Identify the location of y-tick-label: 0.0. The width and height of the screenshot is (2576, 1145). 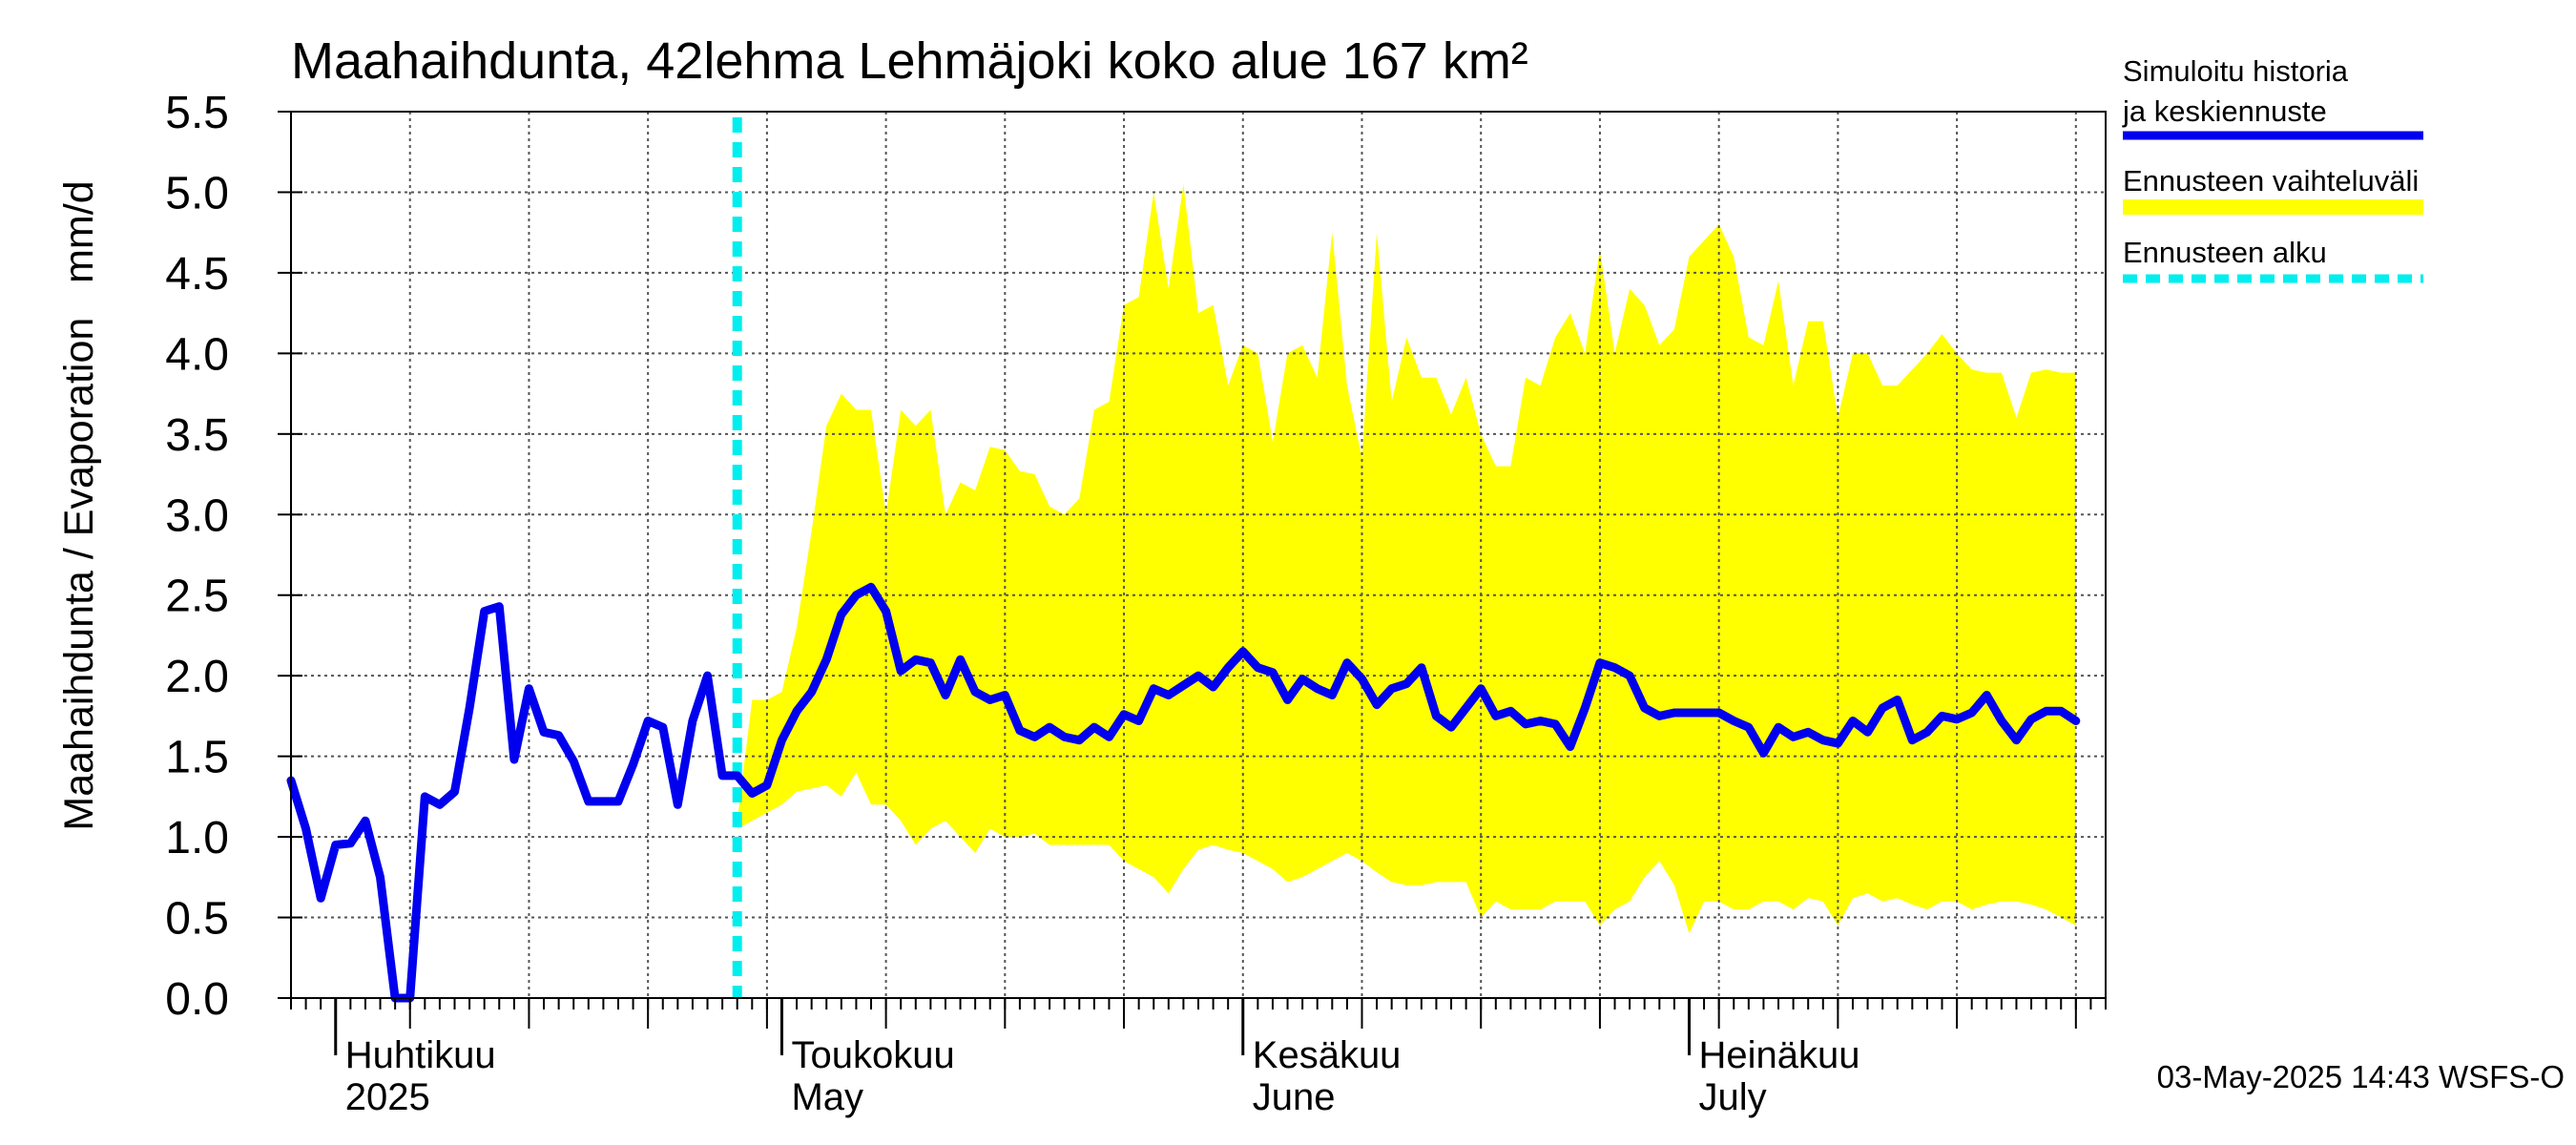
(197, 1000).